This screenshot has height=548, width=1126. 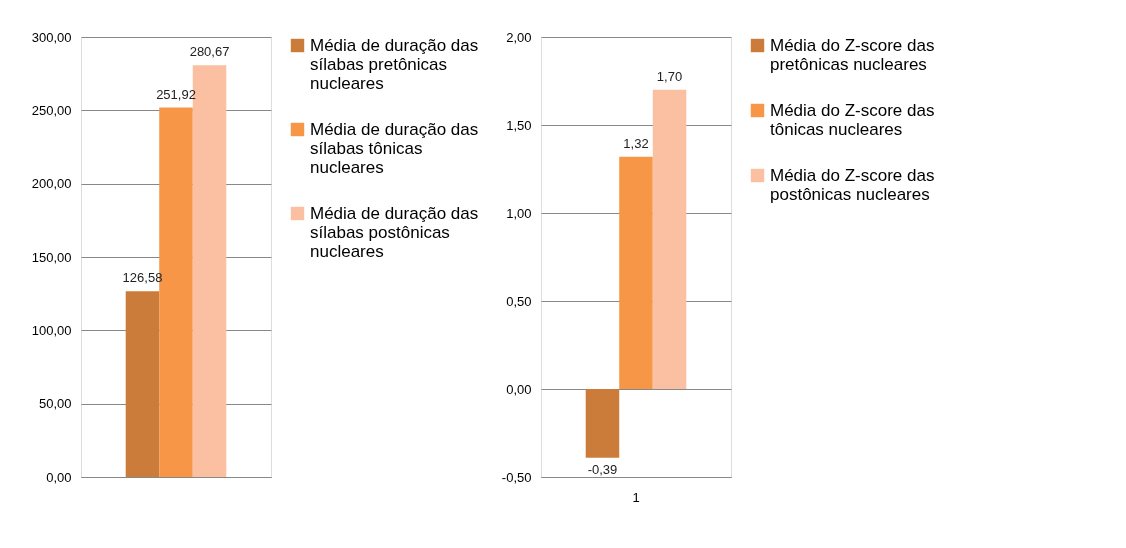 I want to click on y-tick-label: 300,00, so click(x=51, y=37).